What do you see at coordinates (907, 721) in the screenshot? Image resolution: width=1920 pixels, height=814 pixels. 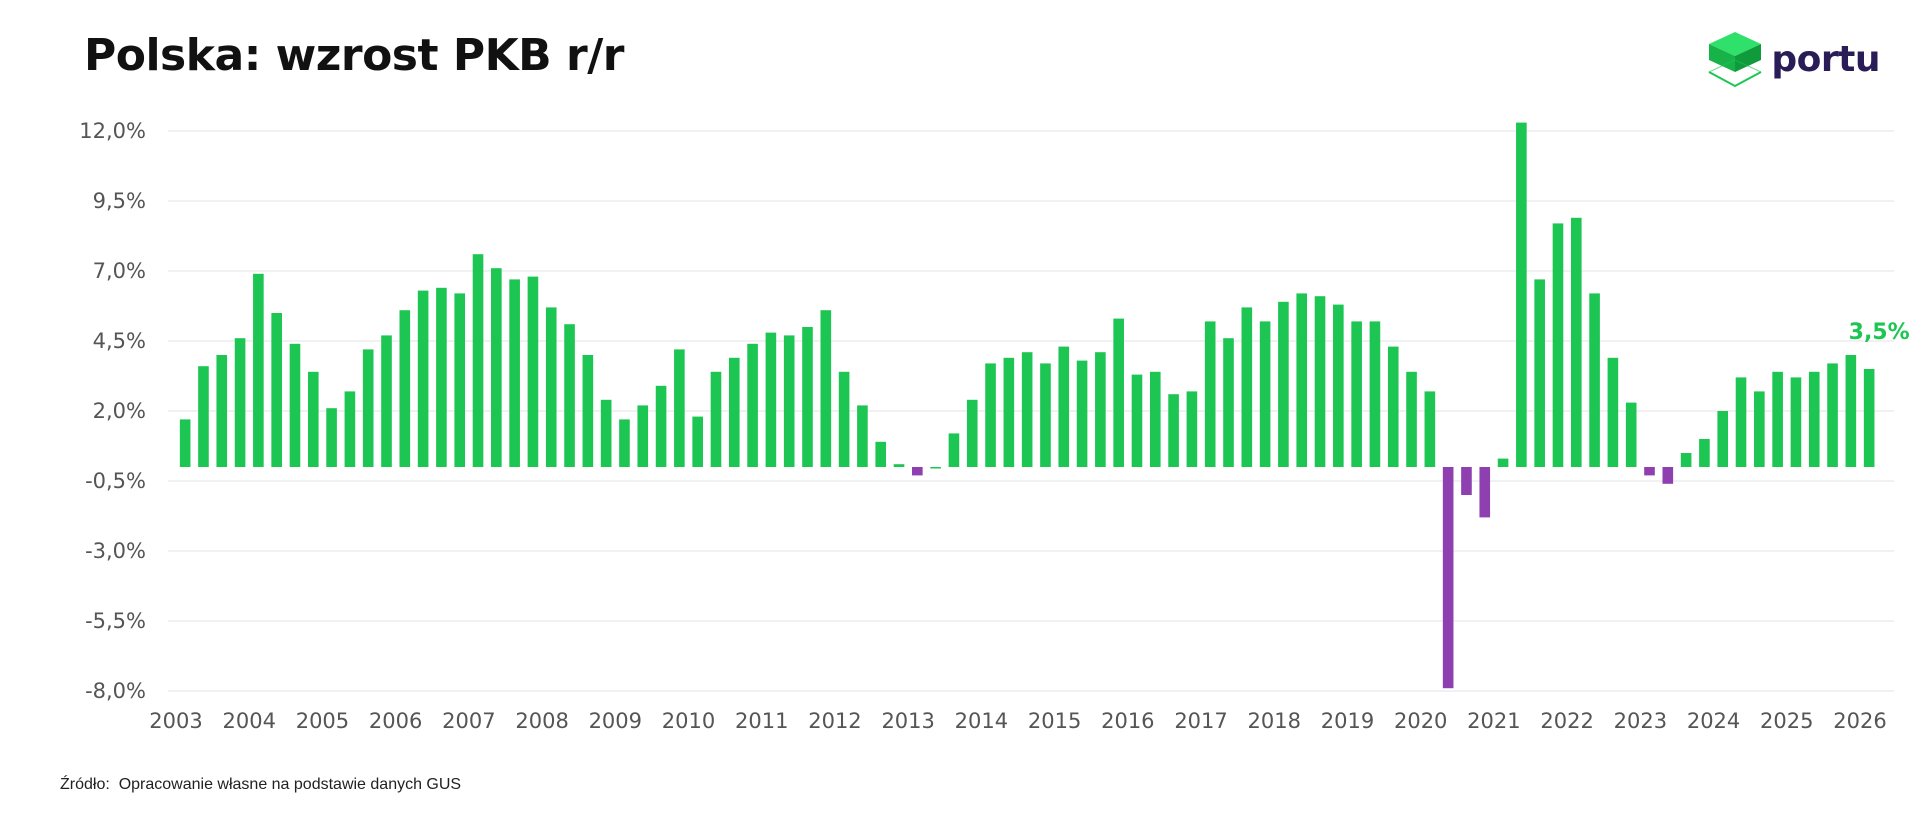 I see `x-tick-label: 2013` at bounding box center [907, 721].